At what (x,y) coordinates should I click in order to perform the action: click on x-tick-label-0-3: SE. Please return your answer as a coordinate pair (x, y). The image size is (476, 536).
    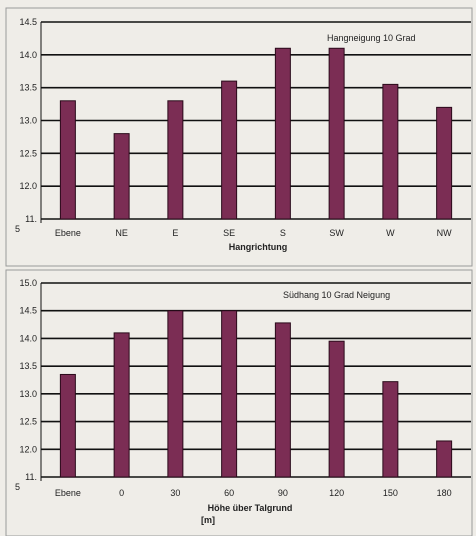
    Looking at the image, I should click on (229, 233).